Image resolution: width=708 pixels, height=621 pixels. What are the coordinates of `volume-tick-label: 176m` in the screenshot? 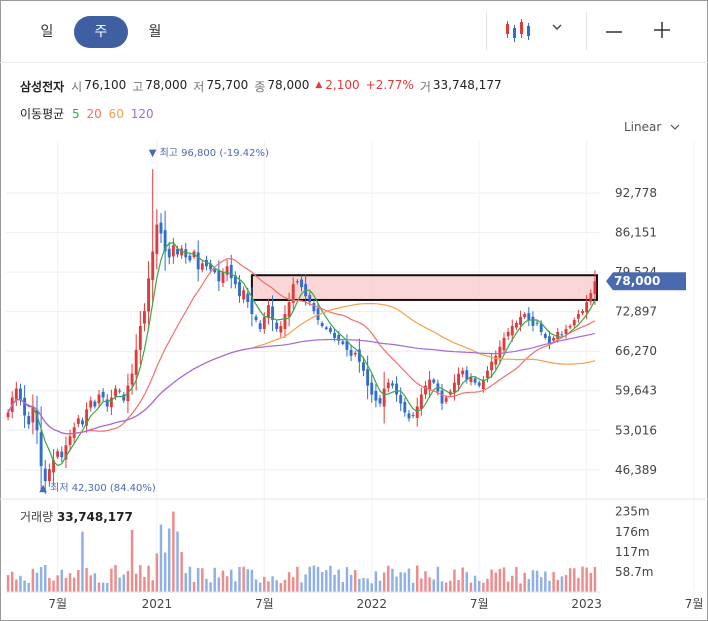 It's located at (632, 532).